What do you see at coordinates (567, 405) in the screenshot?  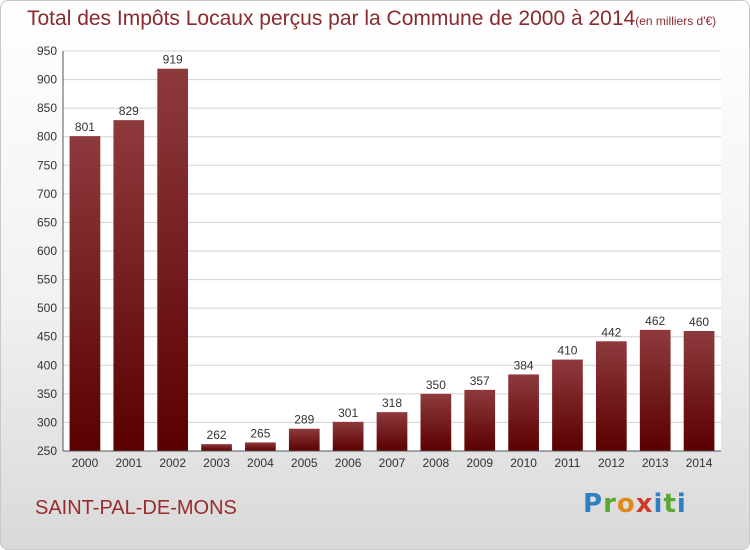 I see `bar-2011` at bounding box center [567, 405].